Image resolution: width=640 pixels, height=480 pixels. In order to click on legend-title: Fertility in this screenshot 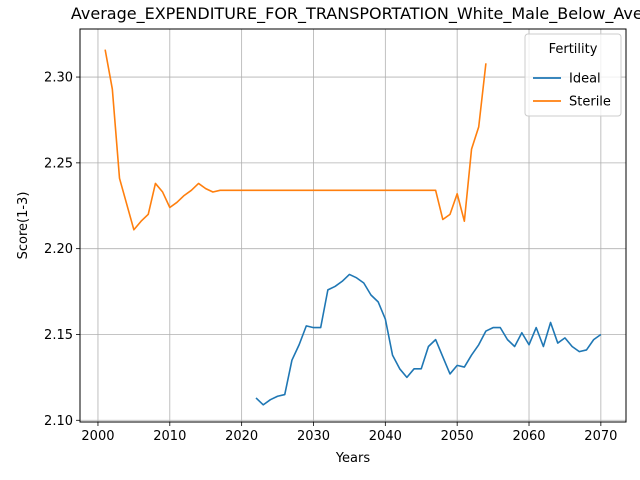, I will do `click(573, 49)`.